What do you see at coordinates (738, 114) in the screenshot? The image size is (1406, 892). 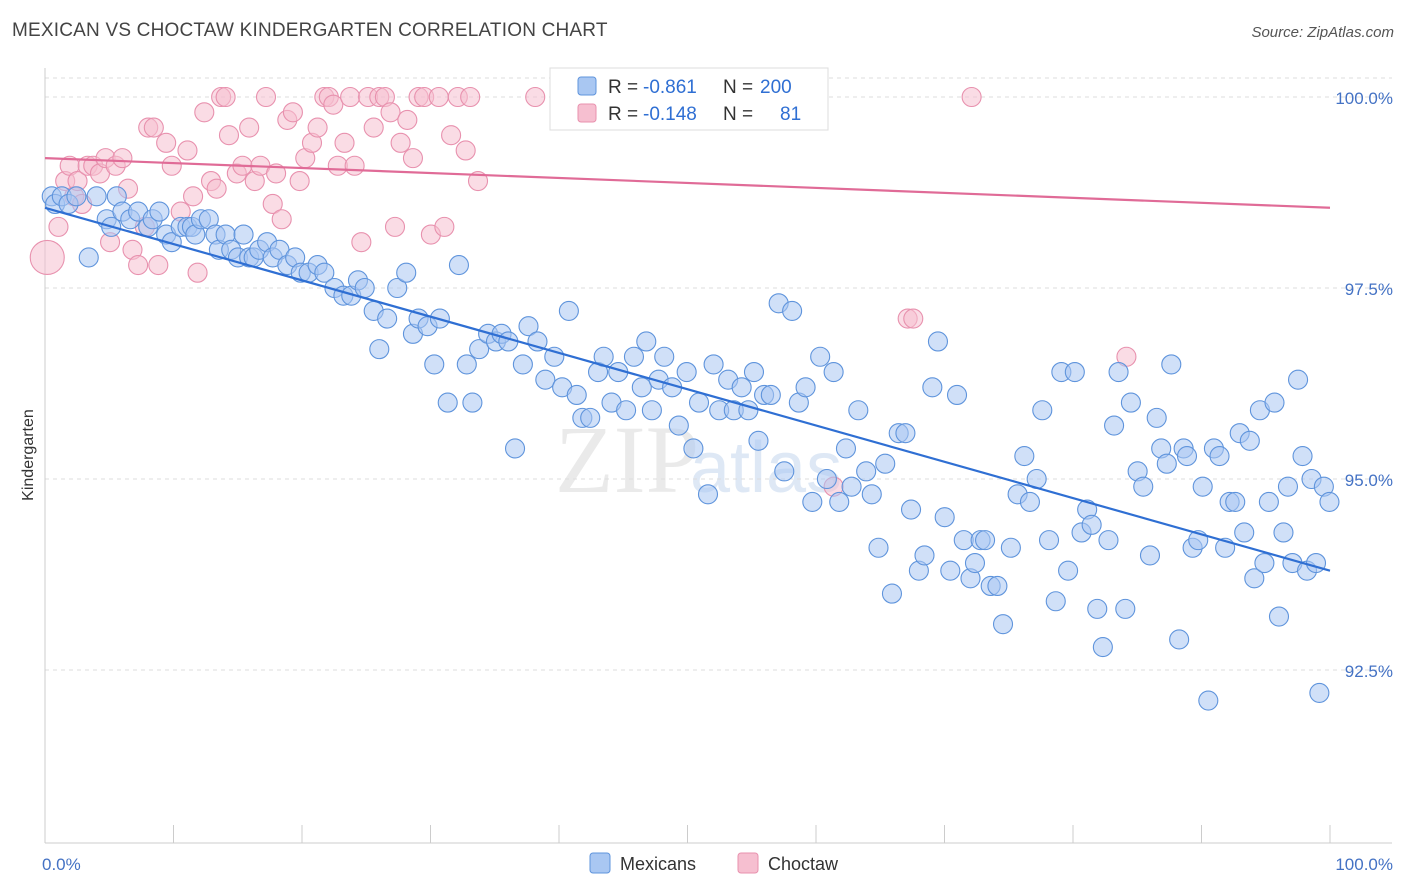 I see `stats-n-label-choctaw: N =` at bounding box center [738, 114].